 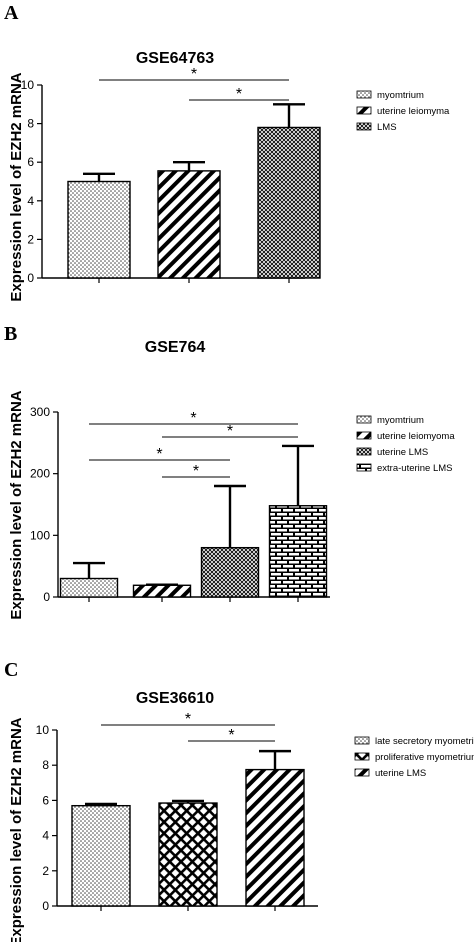 What do you see at coordinates (10, 334) in the screenshot?
I see `panel-label-b: B` at bounding box center [10, 334].